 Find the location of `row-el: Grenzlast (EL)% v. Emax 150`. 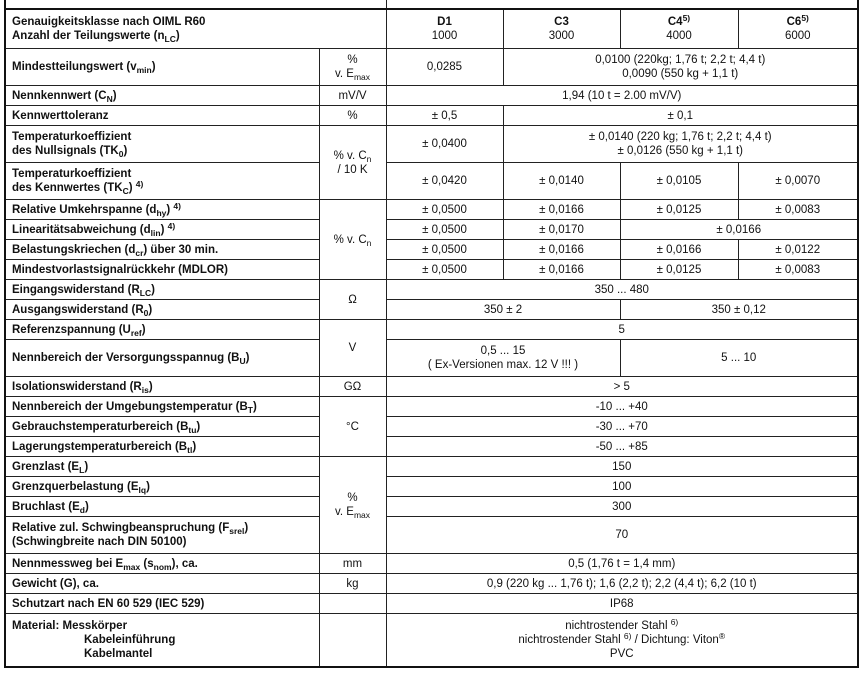

row-el: Grenzlast (EL)% v. Emax 150 is located at coordinates (431, 505).